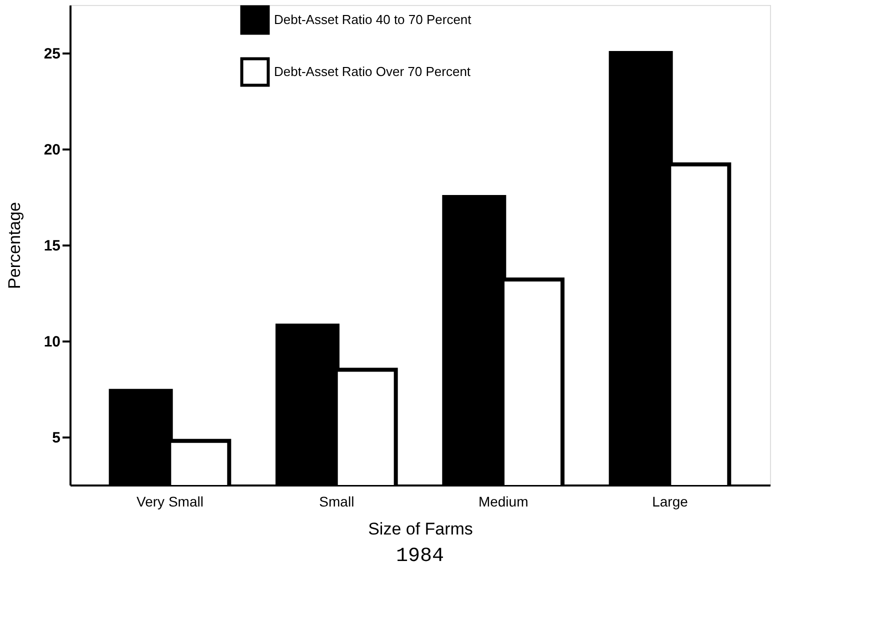 This screenshot has height=617, width=870. What do you see at coordinates (420, 529) in the screenshot?
I see `x-axis-title: Size of Farms` at bounding box center [420, 529].